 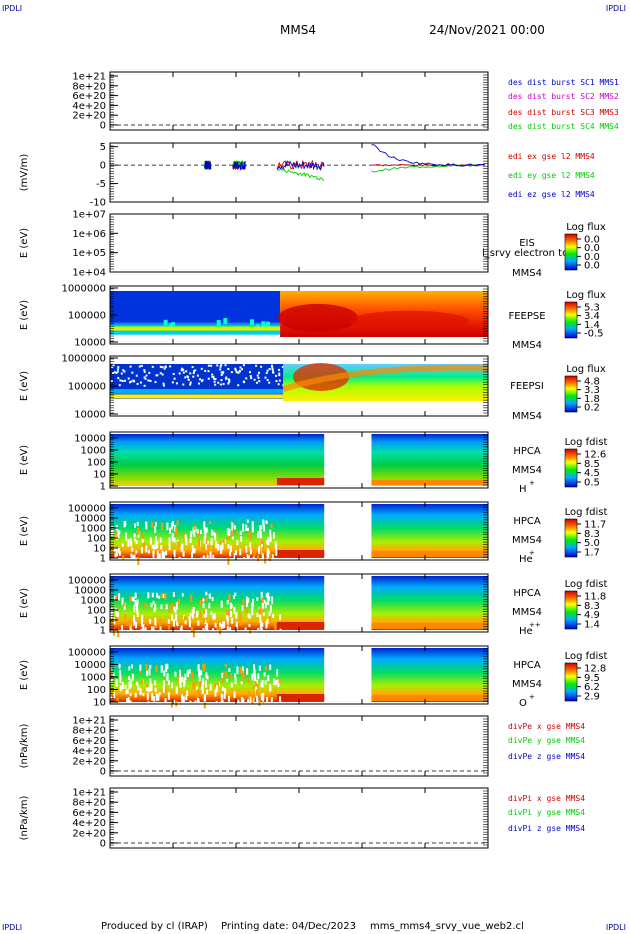 I want to click on charge-label: +, so click(x=532, y=697).